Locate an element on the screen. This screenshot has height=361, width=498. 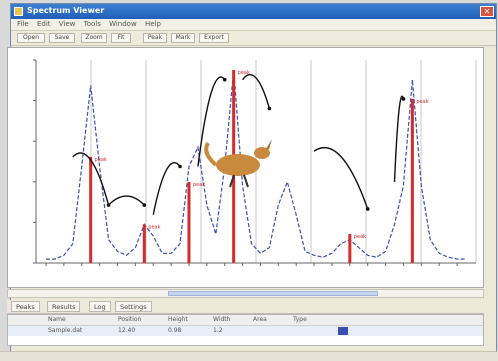
cell-width: 1.2 is located at coordinates (218, 330).